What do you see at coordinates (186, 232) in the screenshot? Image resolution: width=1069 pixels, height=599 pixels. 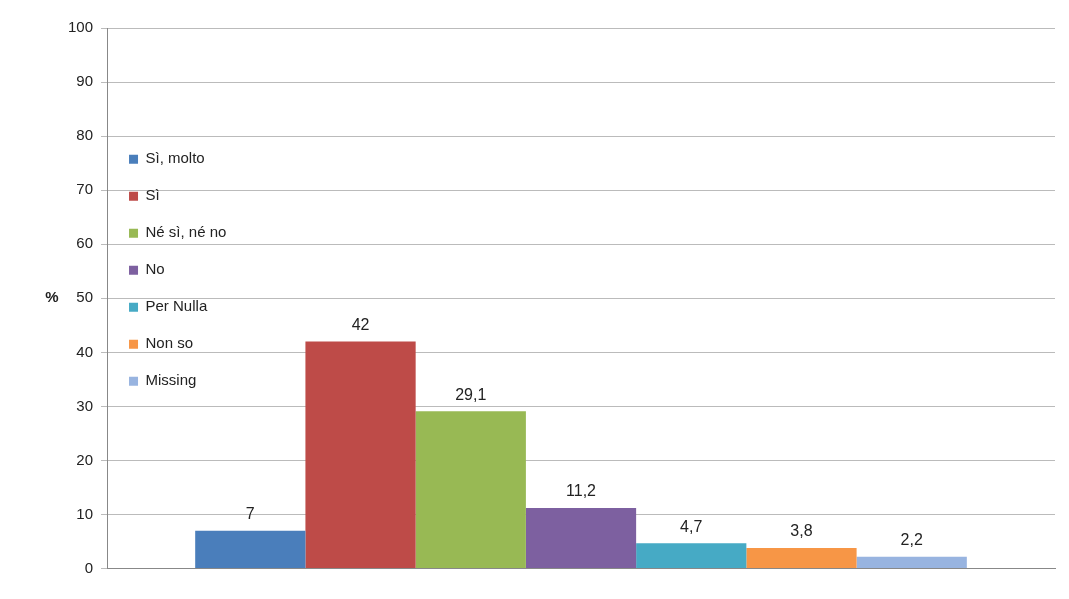 I see `legend-label: Né sì, né no` at bounding box center [186, 232].